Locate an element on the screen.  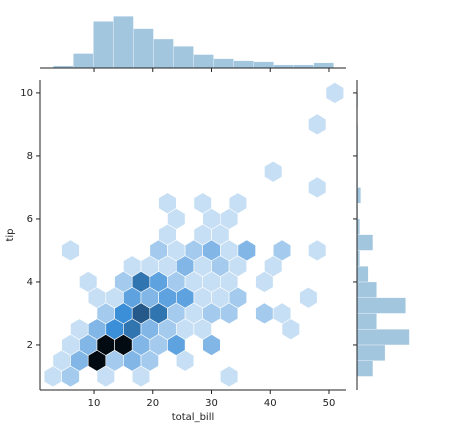
x-axis-label: total_bill is located at coordinates (193, 417).